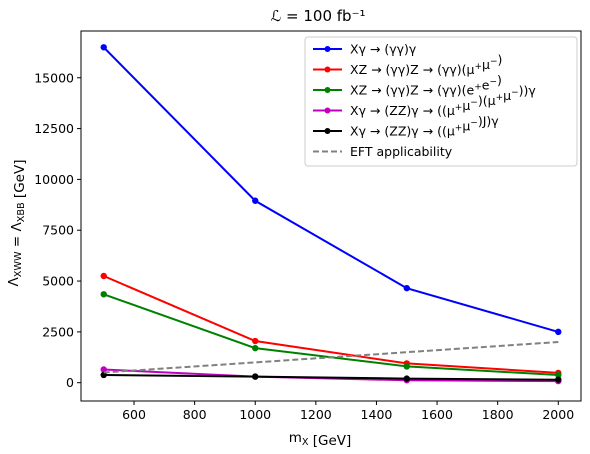  I want to click on x-tick-label: 600, so click(134, 414).